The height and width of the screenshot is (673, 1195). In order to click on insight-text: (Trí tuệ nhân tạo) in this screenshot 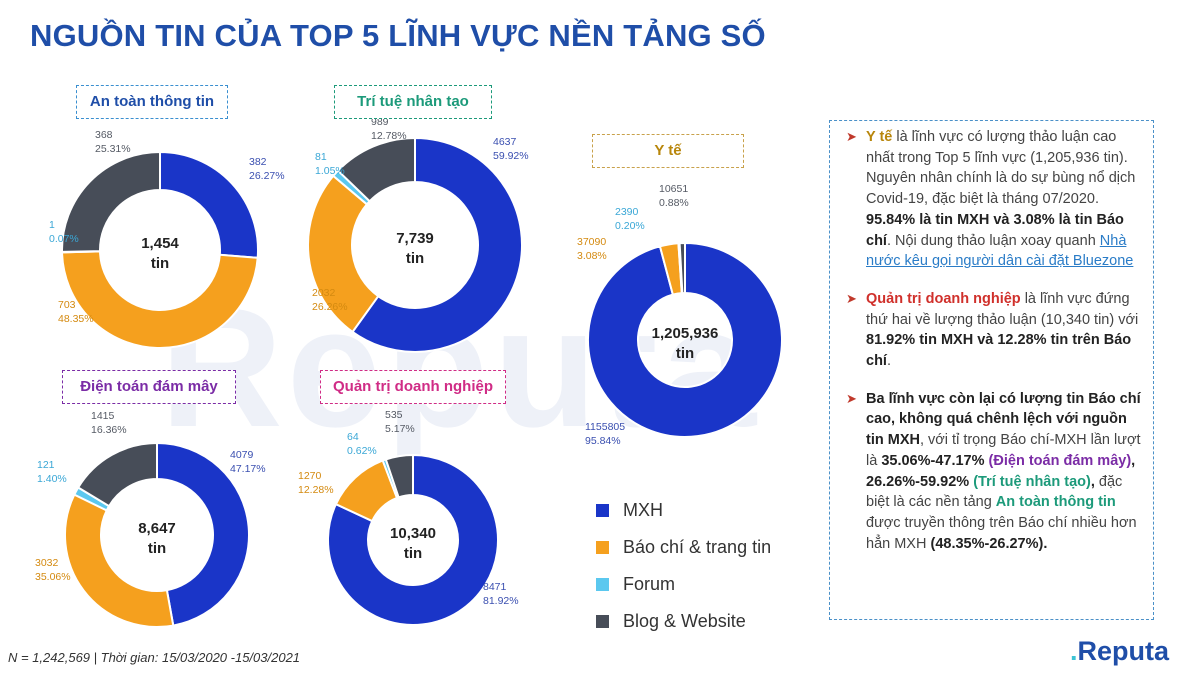, I will do `click(1032, 481)`.